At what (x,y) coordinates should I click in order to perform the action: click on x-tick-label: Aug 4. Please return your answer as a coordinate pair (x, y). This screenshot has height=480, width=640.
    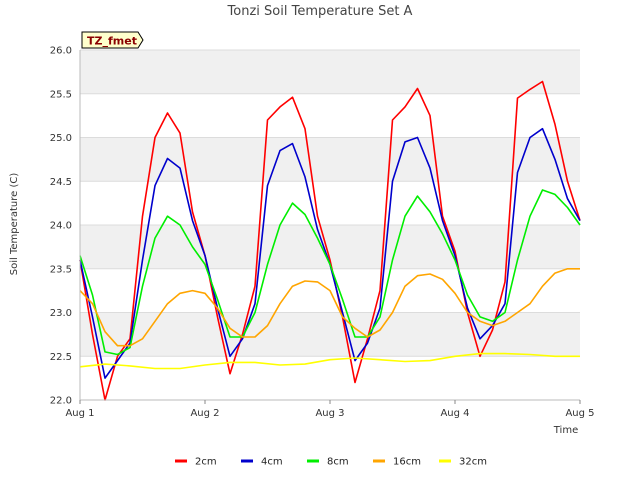
    Looking at the image, I should click on (454, 413).